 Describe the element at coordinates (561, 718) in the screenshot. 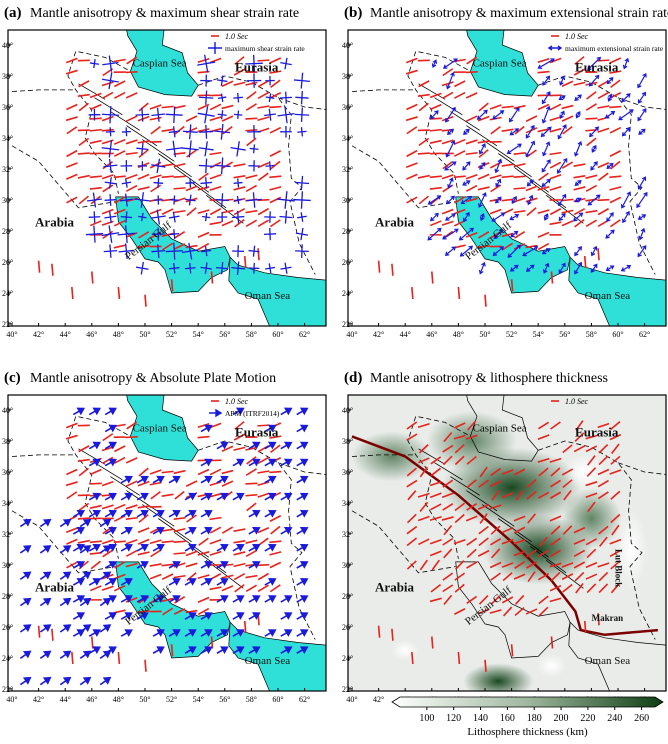

I see `colorbar-tick-label: 200` at that location.